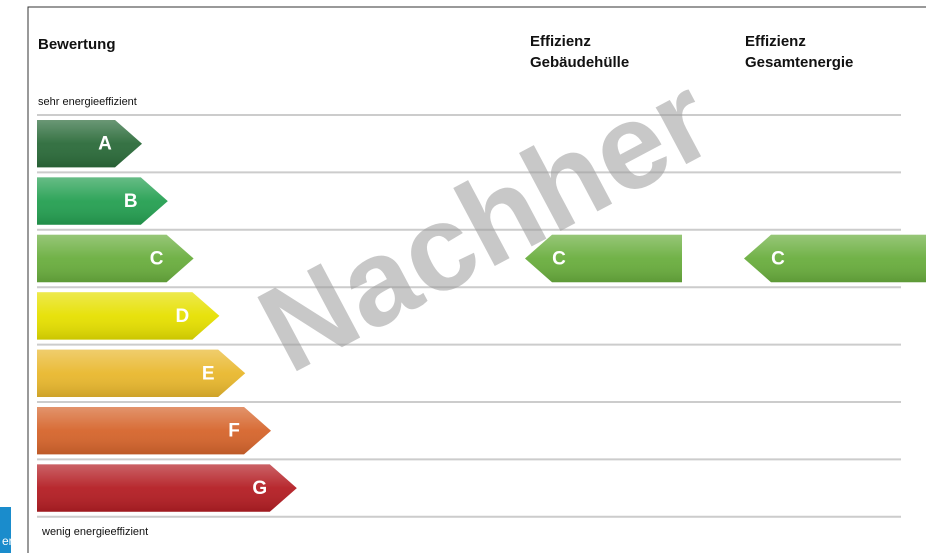 The height and width of the screenshot is (553, 926). What do you see at coordinates (87, 102) in the screenshot?
I see `scale-top: sehr energieeffizient` at bounding box center [87, 102].